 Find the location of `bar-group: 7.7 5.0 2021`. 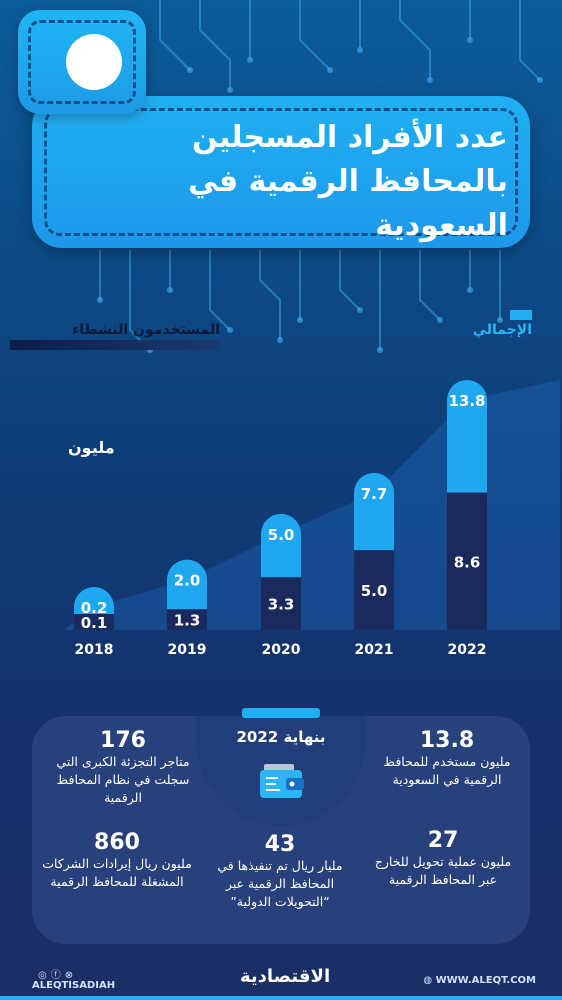

bar-group: 7.7 5.0 2021 is located at coordinates (374, 565).